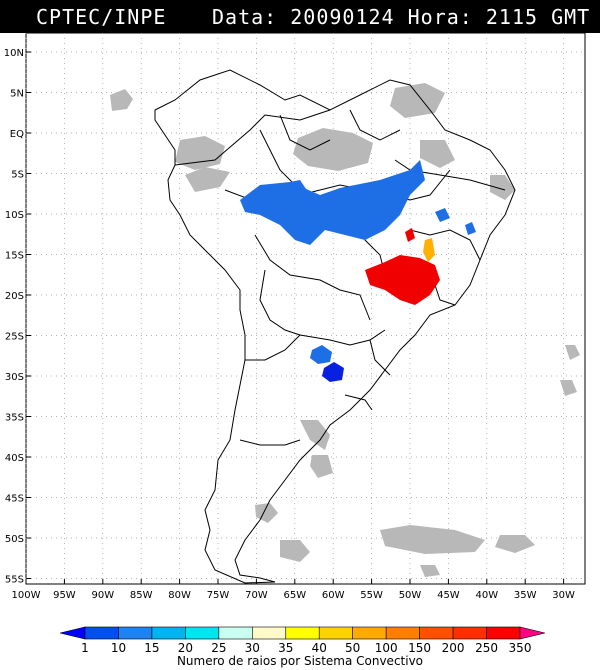  What do you see at coordinates (179, 595) in the screenshot?
I see `lon-tick-label: 80W` at bounding box center [179, 595].